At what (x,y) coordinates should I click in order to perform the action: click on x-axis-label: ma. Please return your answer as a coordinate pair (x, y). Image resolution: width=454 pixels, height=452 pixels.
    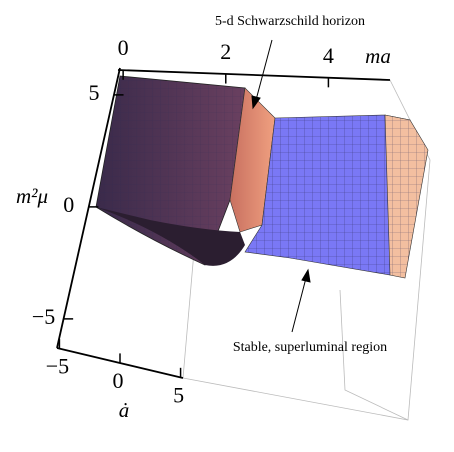
    Looking at the image, I should click on (378, 56).